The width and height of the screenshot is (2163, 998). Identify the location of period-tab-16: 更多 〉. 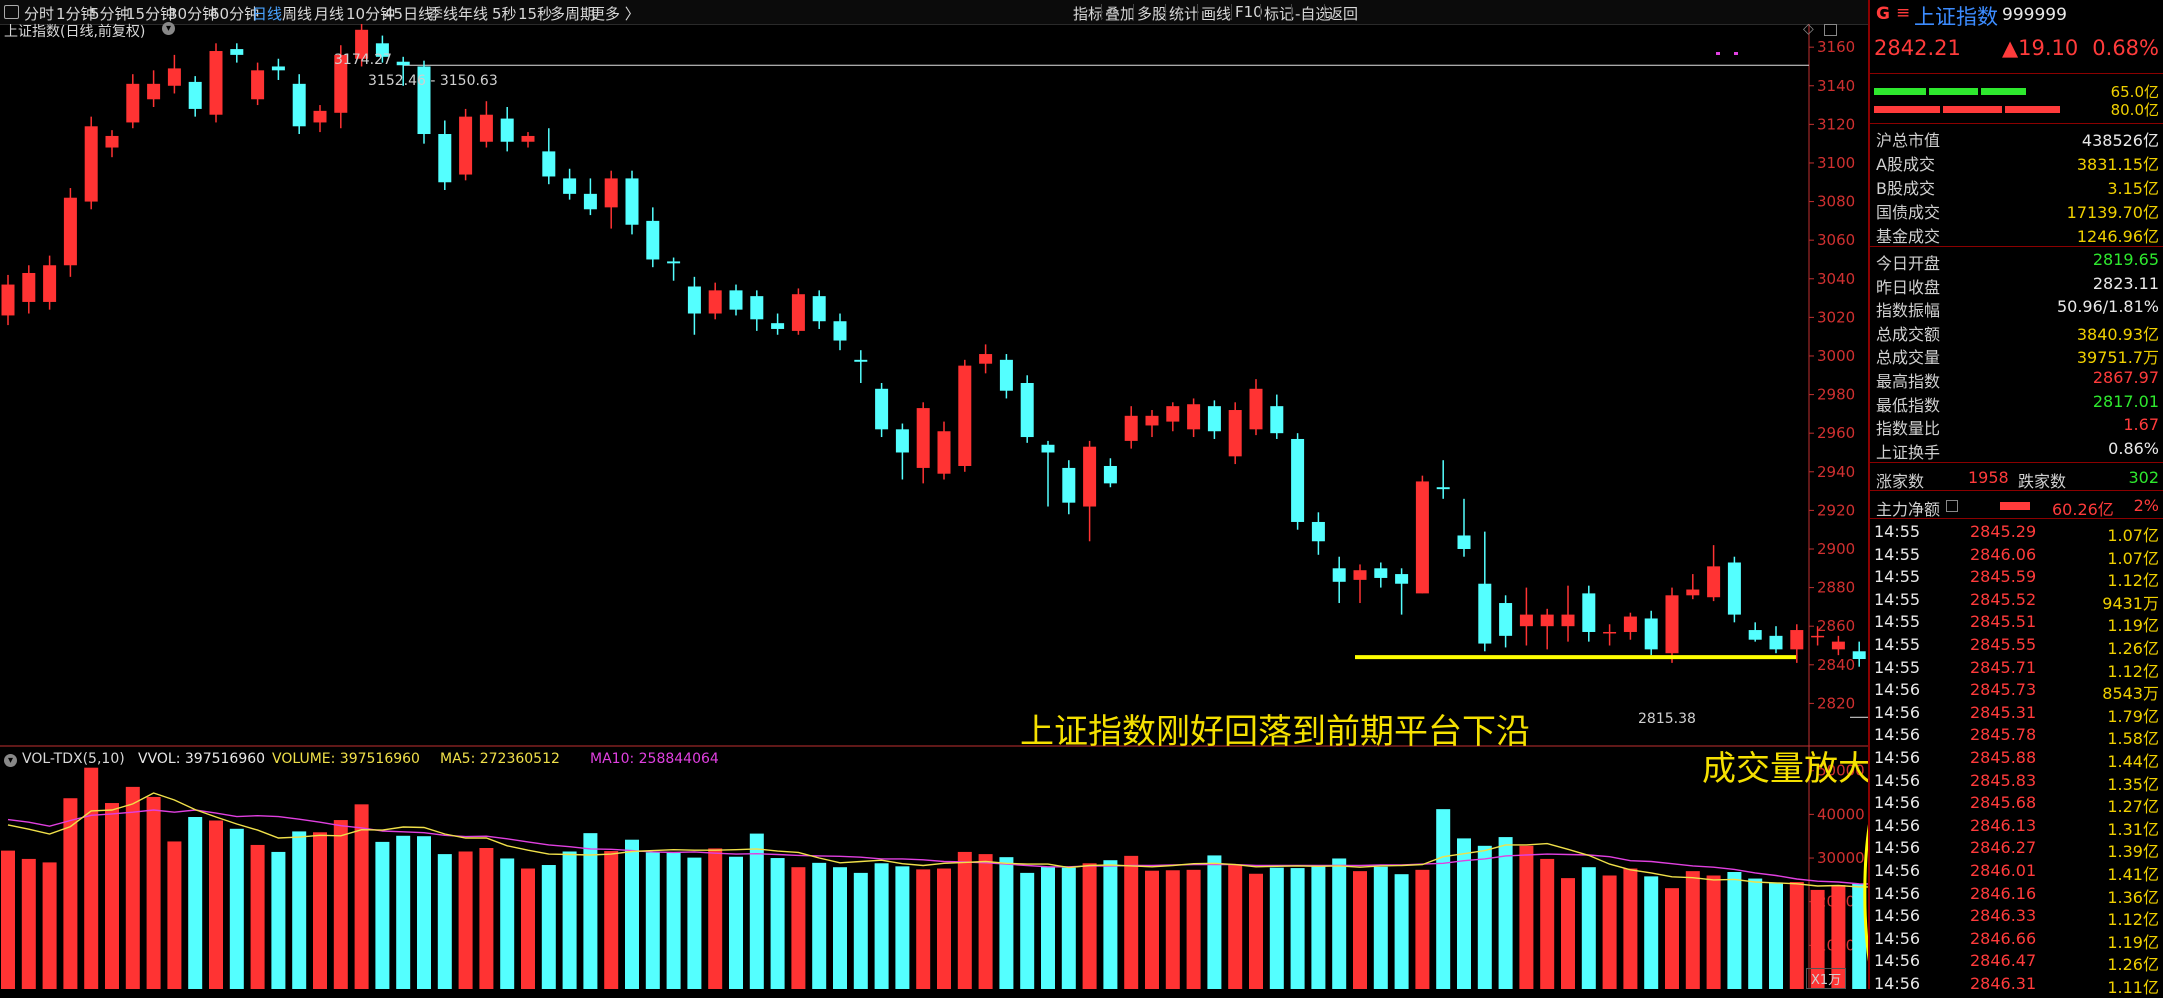
(615, 14).